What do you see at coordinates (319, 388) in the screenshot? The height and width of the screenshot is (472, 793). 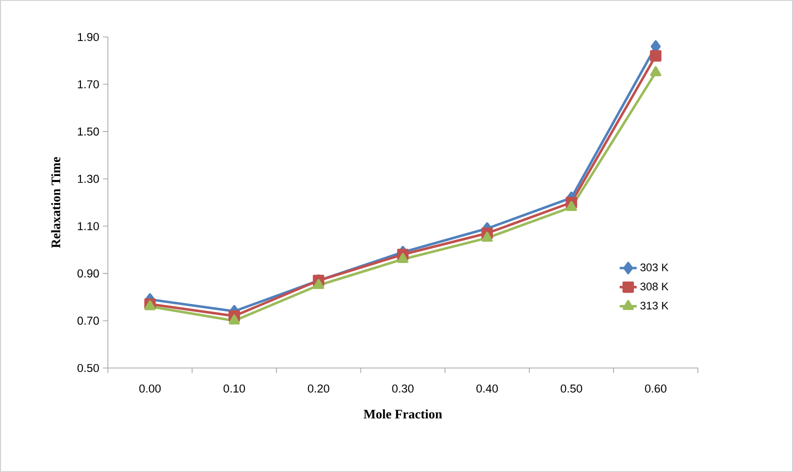 I see `x-tick-label: 0.20` at bounding box center [319, 388].